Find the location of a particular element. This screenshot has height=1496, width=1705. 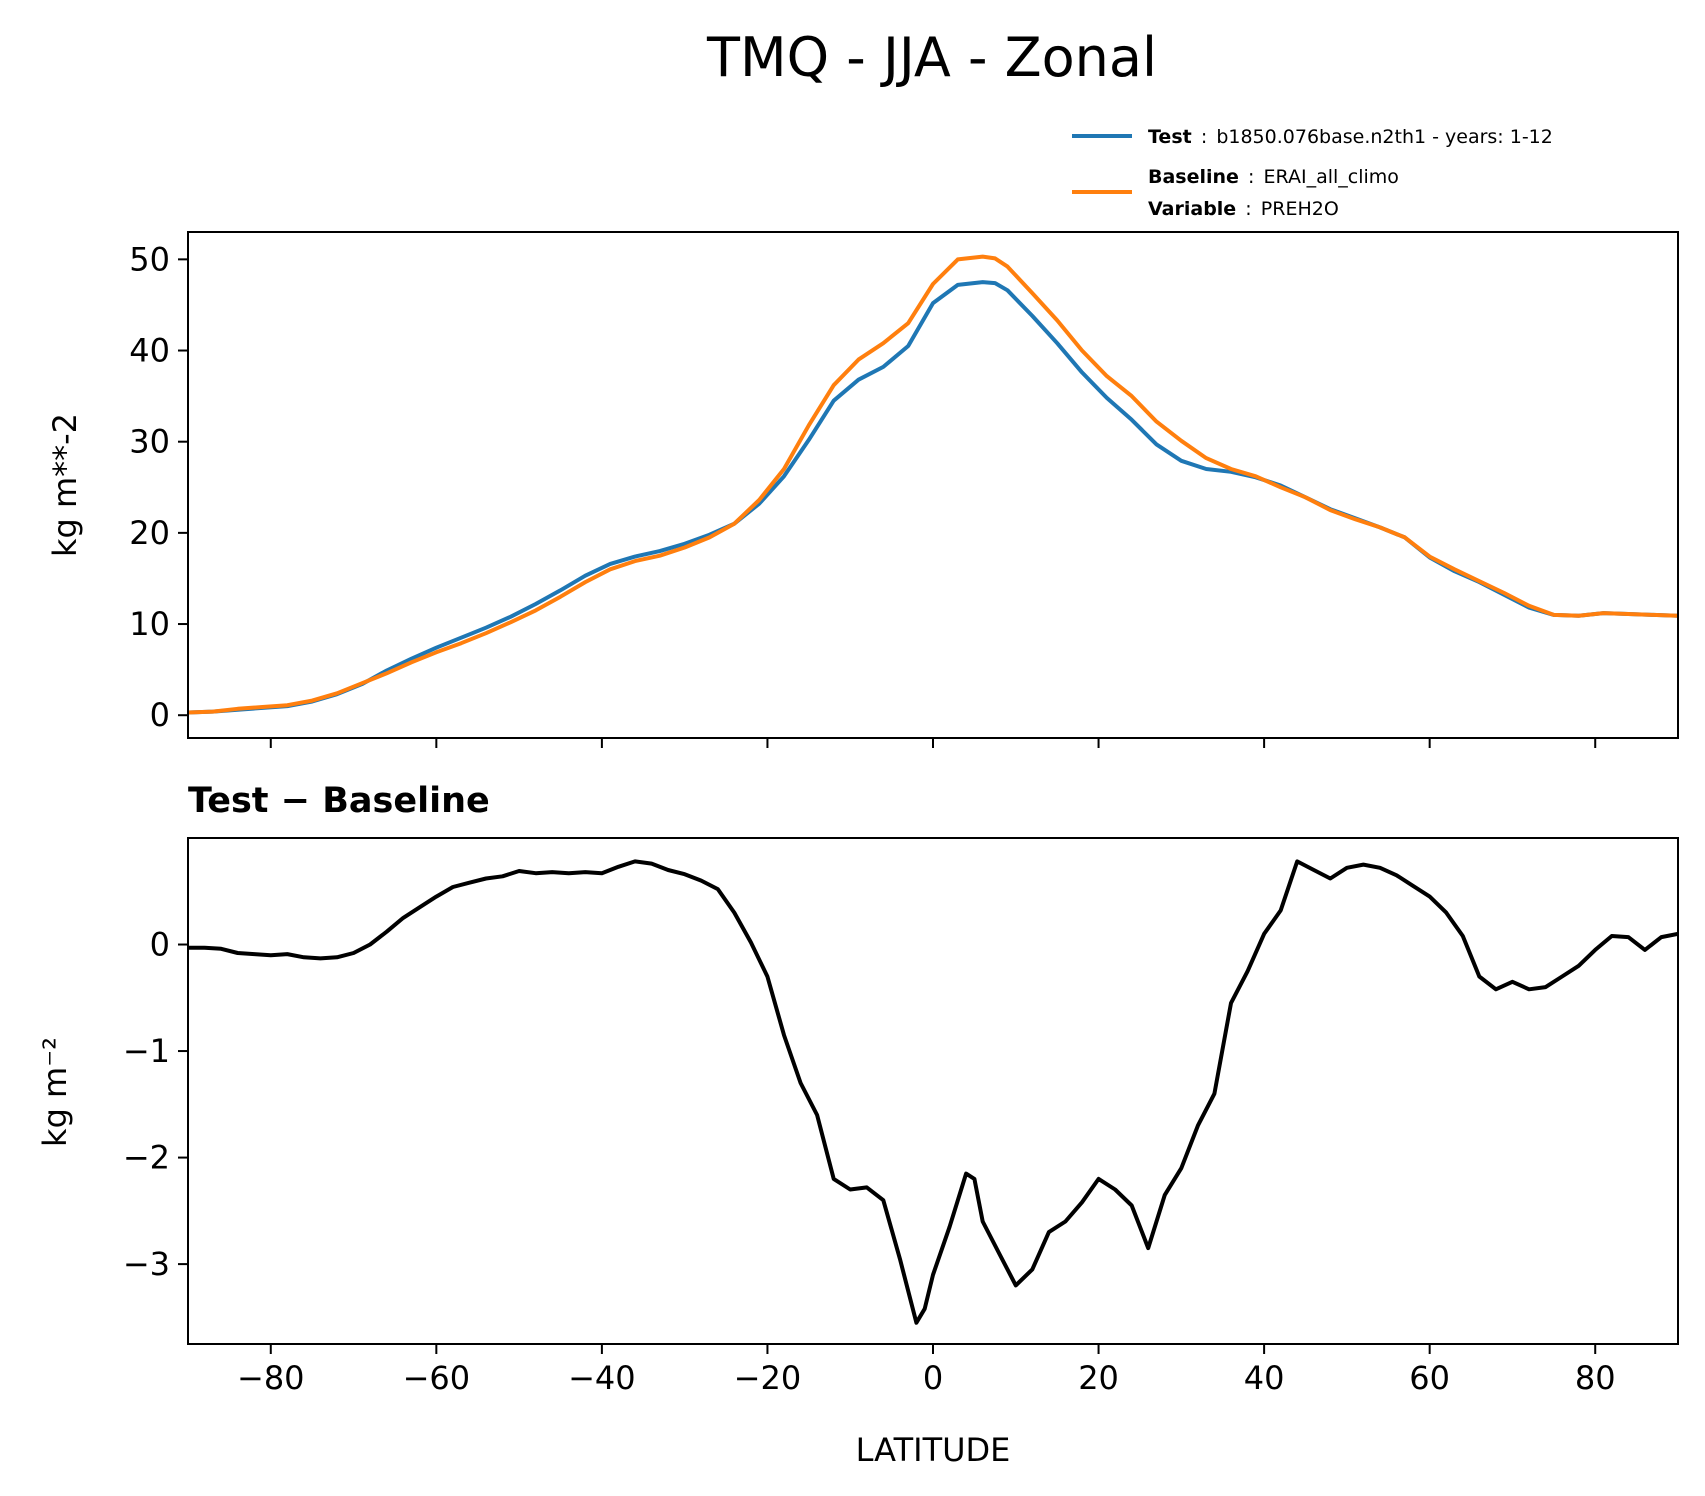

legend-baseline-colon: : is located at coordinates (1251, 177).